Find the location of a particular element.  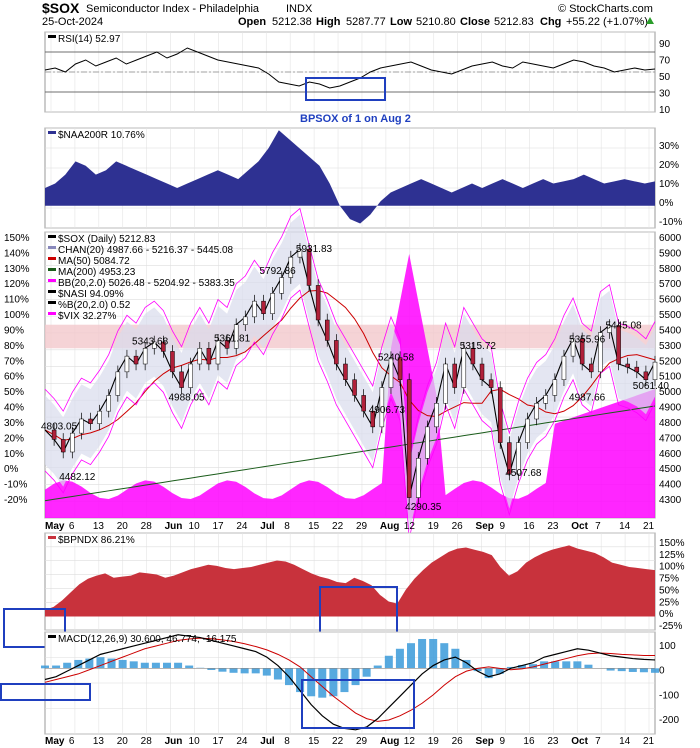

y-tick-label: 4900 is located at coordinates (670, 408).